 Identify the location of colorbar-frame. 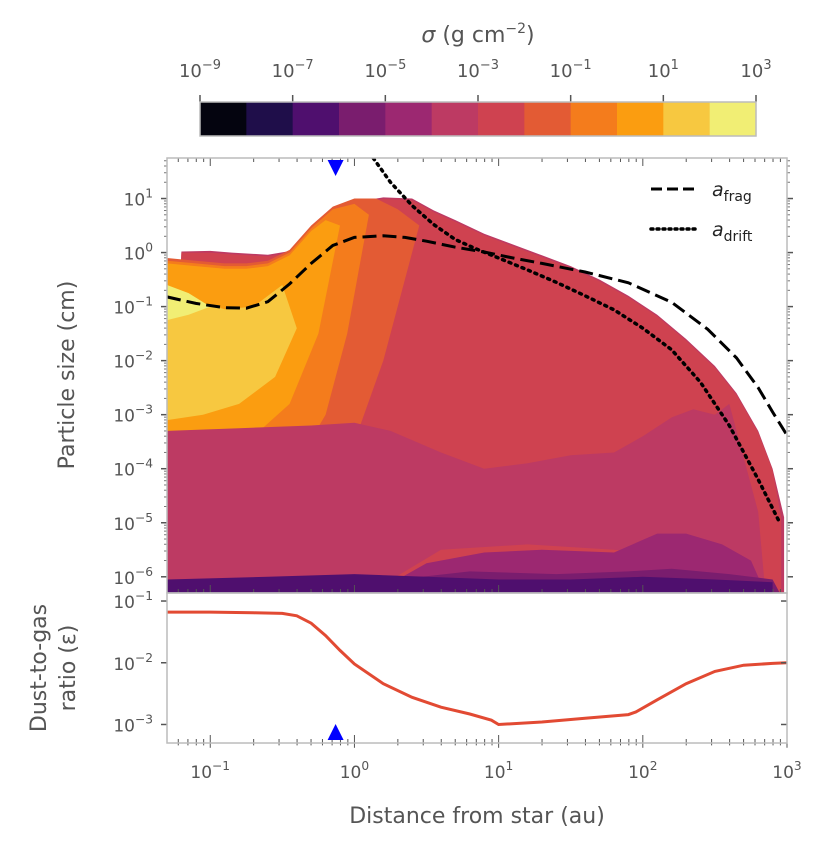
(478, 119).